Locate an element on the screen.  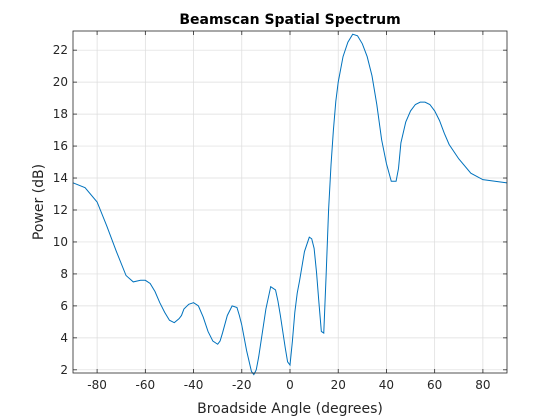
x-tick-label: 60 is located at coordinates (434, 385).